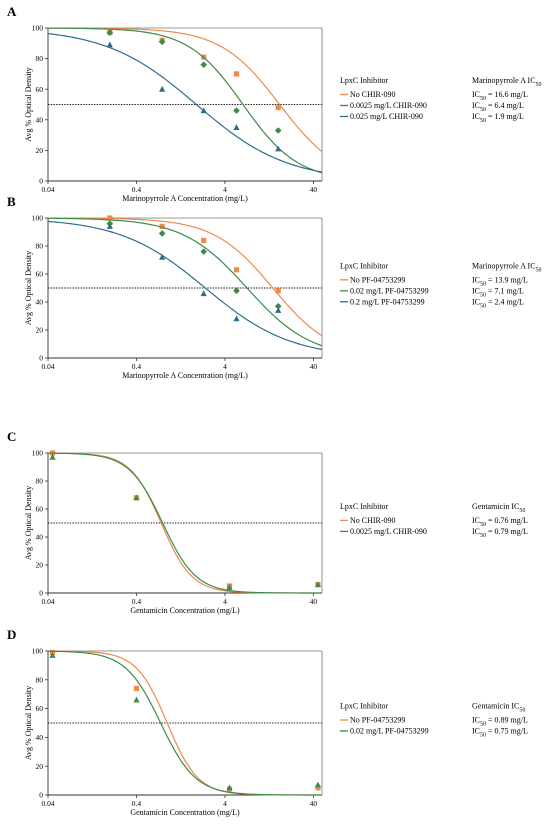 The image size is (550, 827). Describe the element at coordinates (507, 82) in the screenshot. I see `ic50-column-title: Marinopyrrole A IC50` at that location.